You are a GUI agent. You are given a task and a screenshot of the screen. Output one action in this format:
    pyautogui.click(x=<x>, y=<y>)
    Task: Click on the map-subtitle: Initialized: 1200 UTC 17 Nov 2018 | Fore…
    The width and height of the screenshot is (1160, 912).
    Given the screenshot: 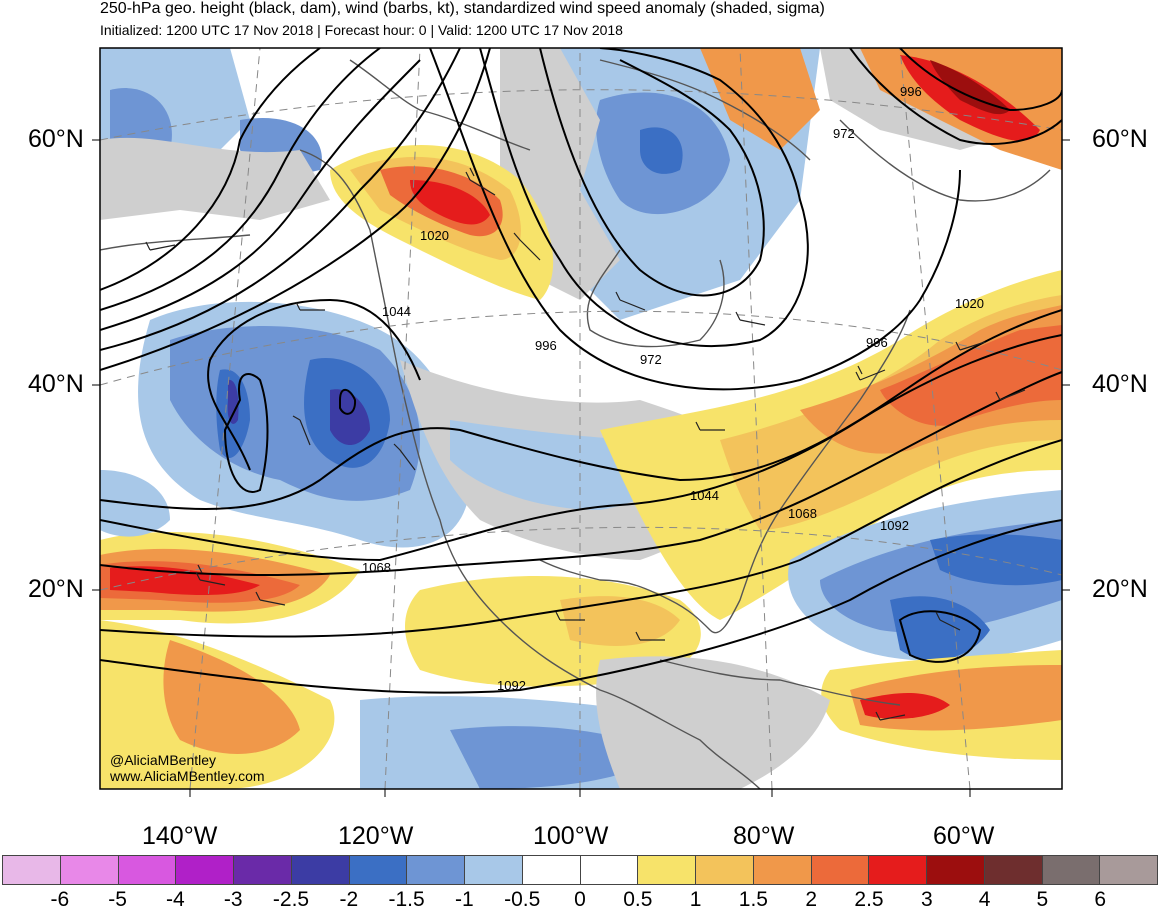 What is the action you would take?
    pyautogui.click(x=361, y=30)
    